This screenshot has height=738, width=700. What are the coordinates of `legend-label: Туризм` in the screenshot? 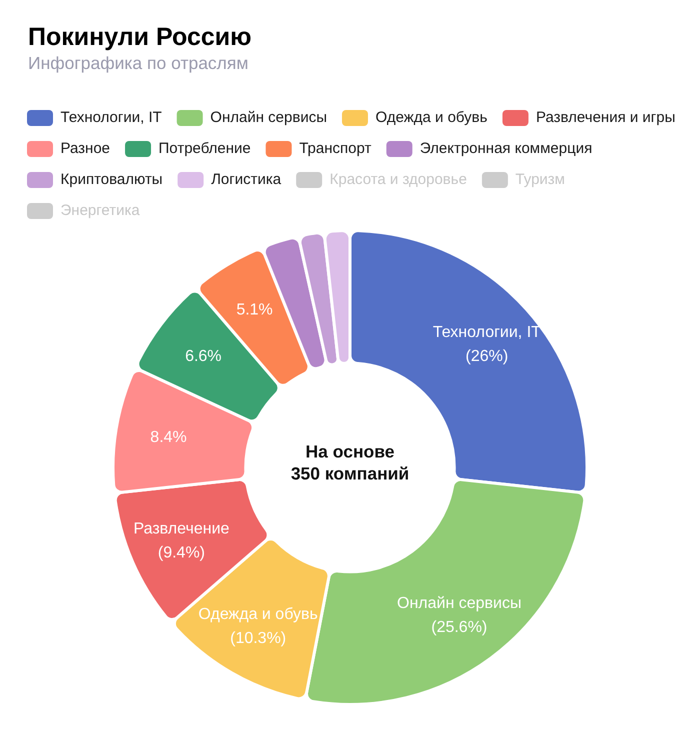 It's located at (540, 179).